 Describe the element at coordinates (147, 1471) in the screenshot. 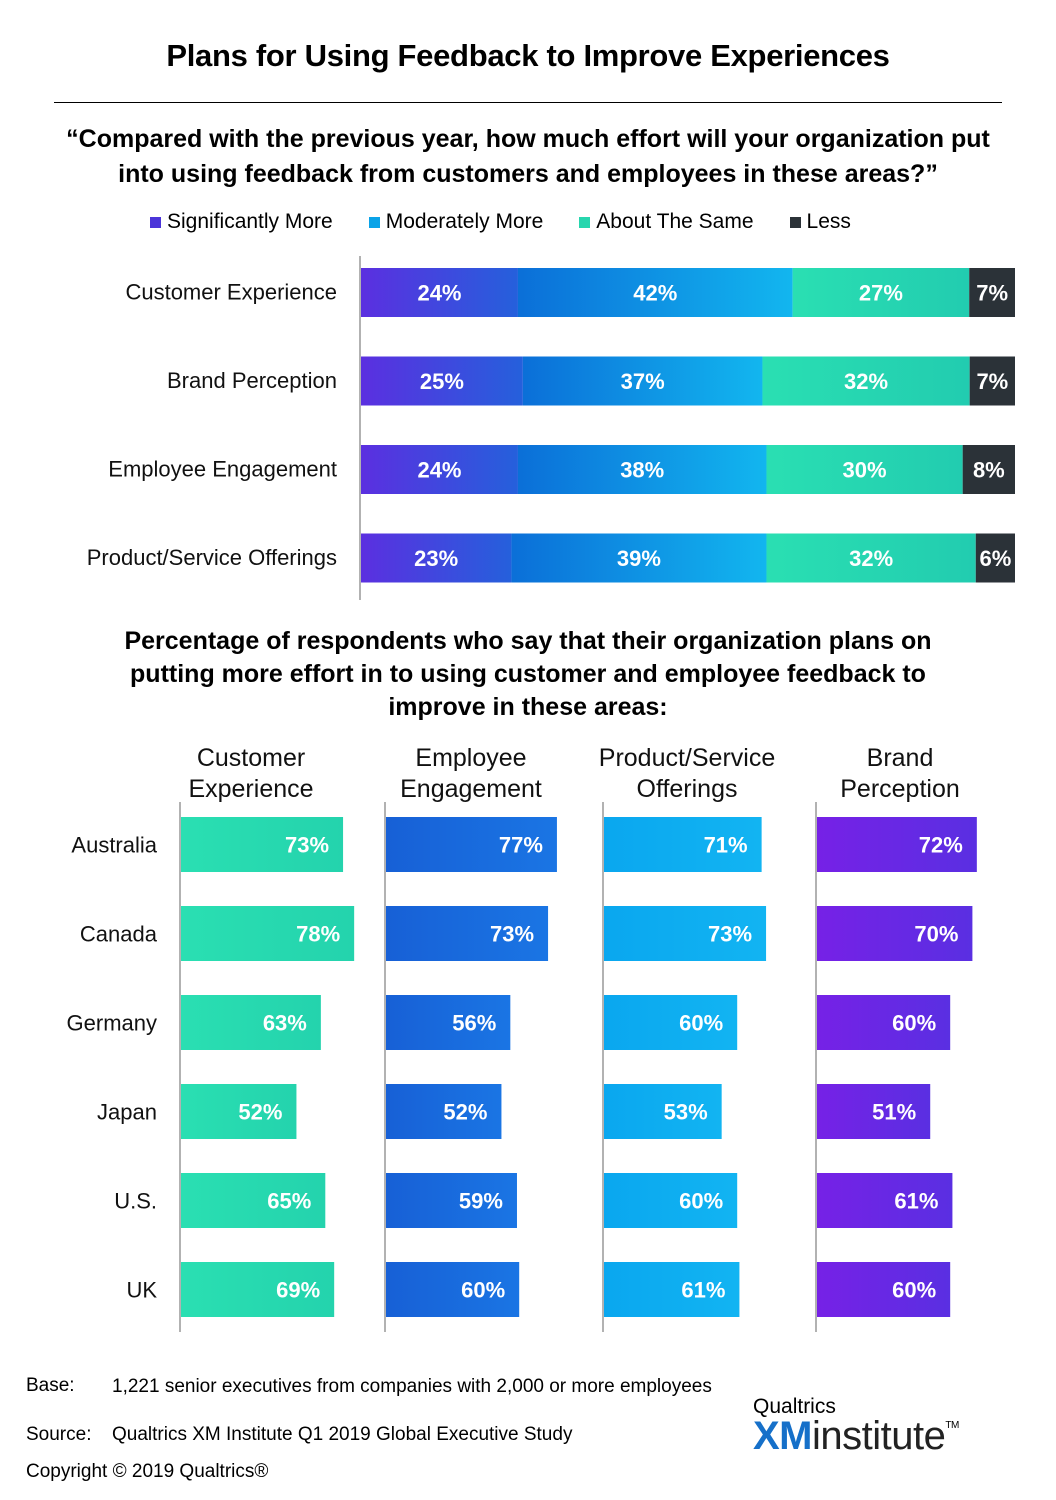

I see `footer-copyright: Copyright © 2019 Qualtrics®` at that location.